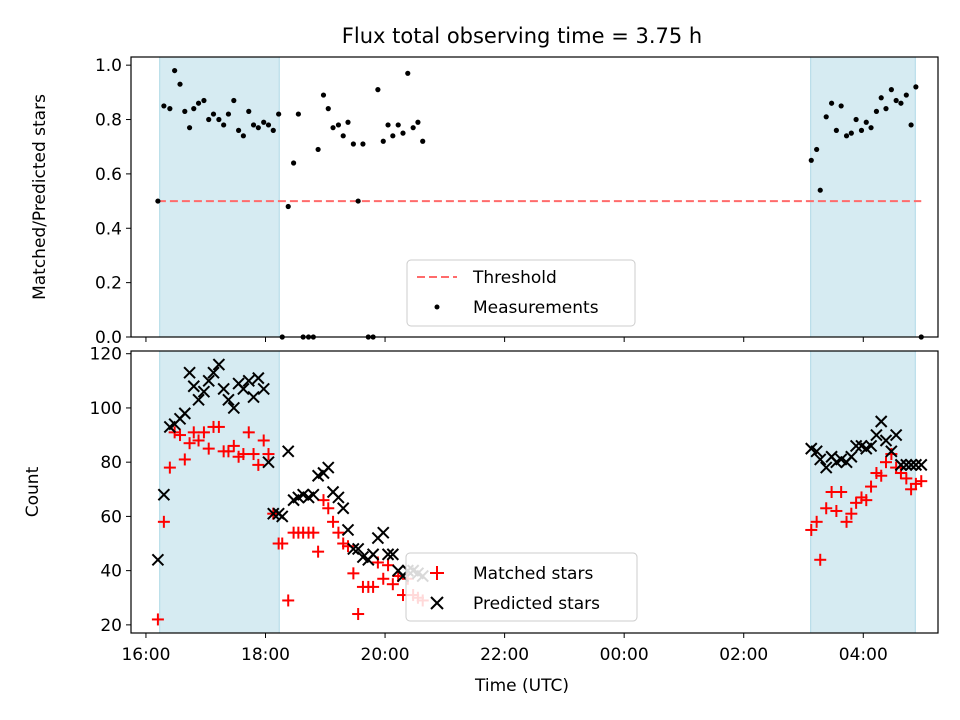 This screenshot has height=720, width=960. What do you see at coordinates (385, 655) in the screenshot?
I see `x-tick-label: 20:00` at bounding box center [385, 655].